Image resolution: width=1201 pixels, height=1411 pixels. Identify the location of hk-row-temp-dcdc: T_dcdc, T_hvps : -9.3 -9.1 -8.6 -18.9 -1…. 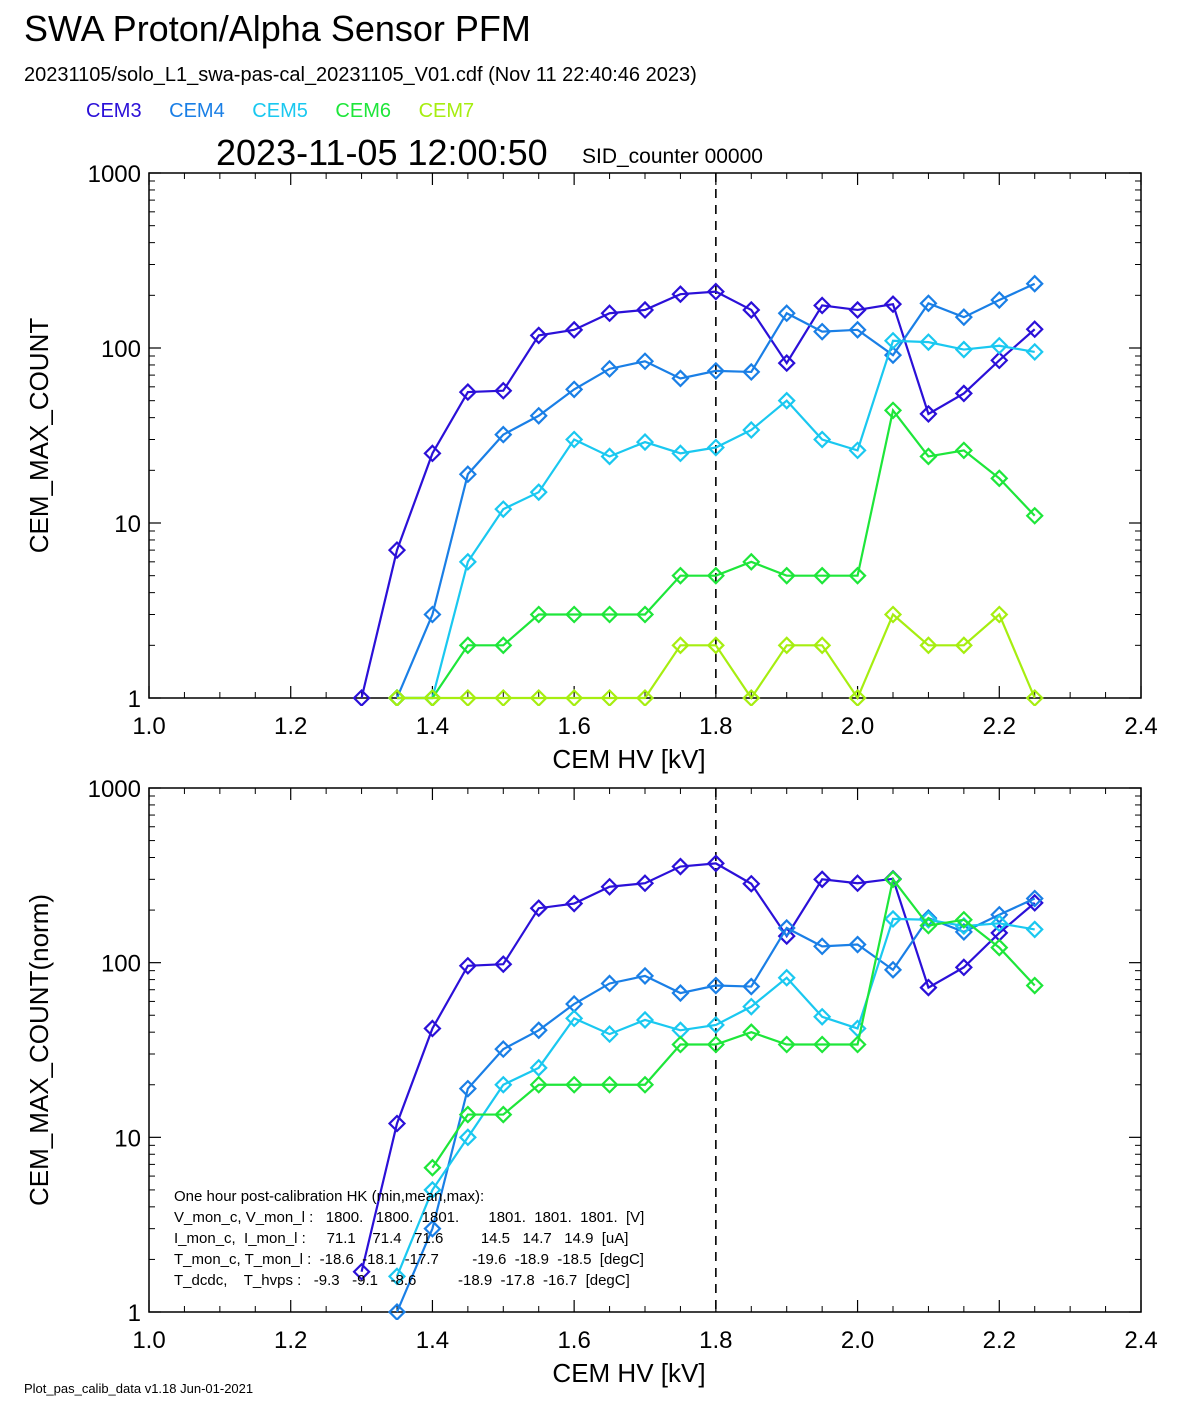
(402, 1280).